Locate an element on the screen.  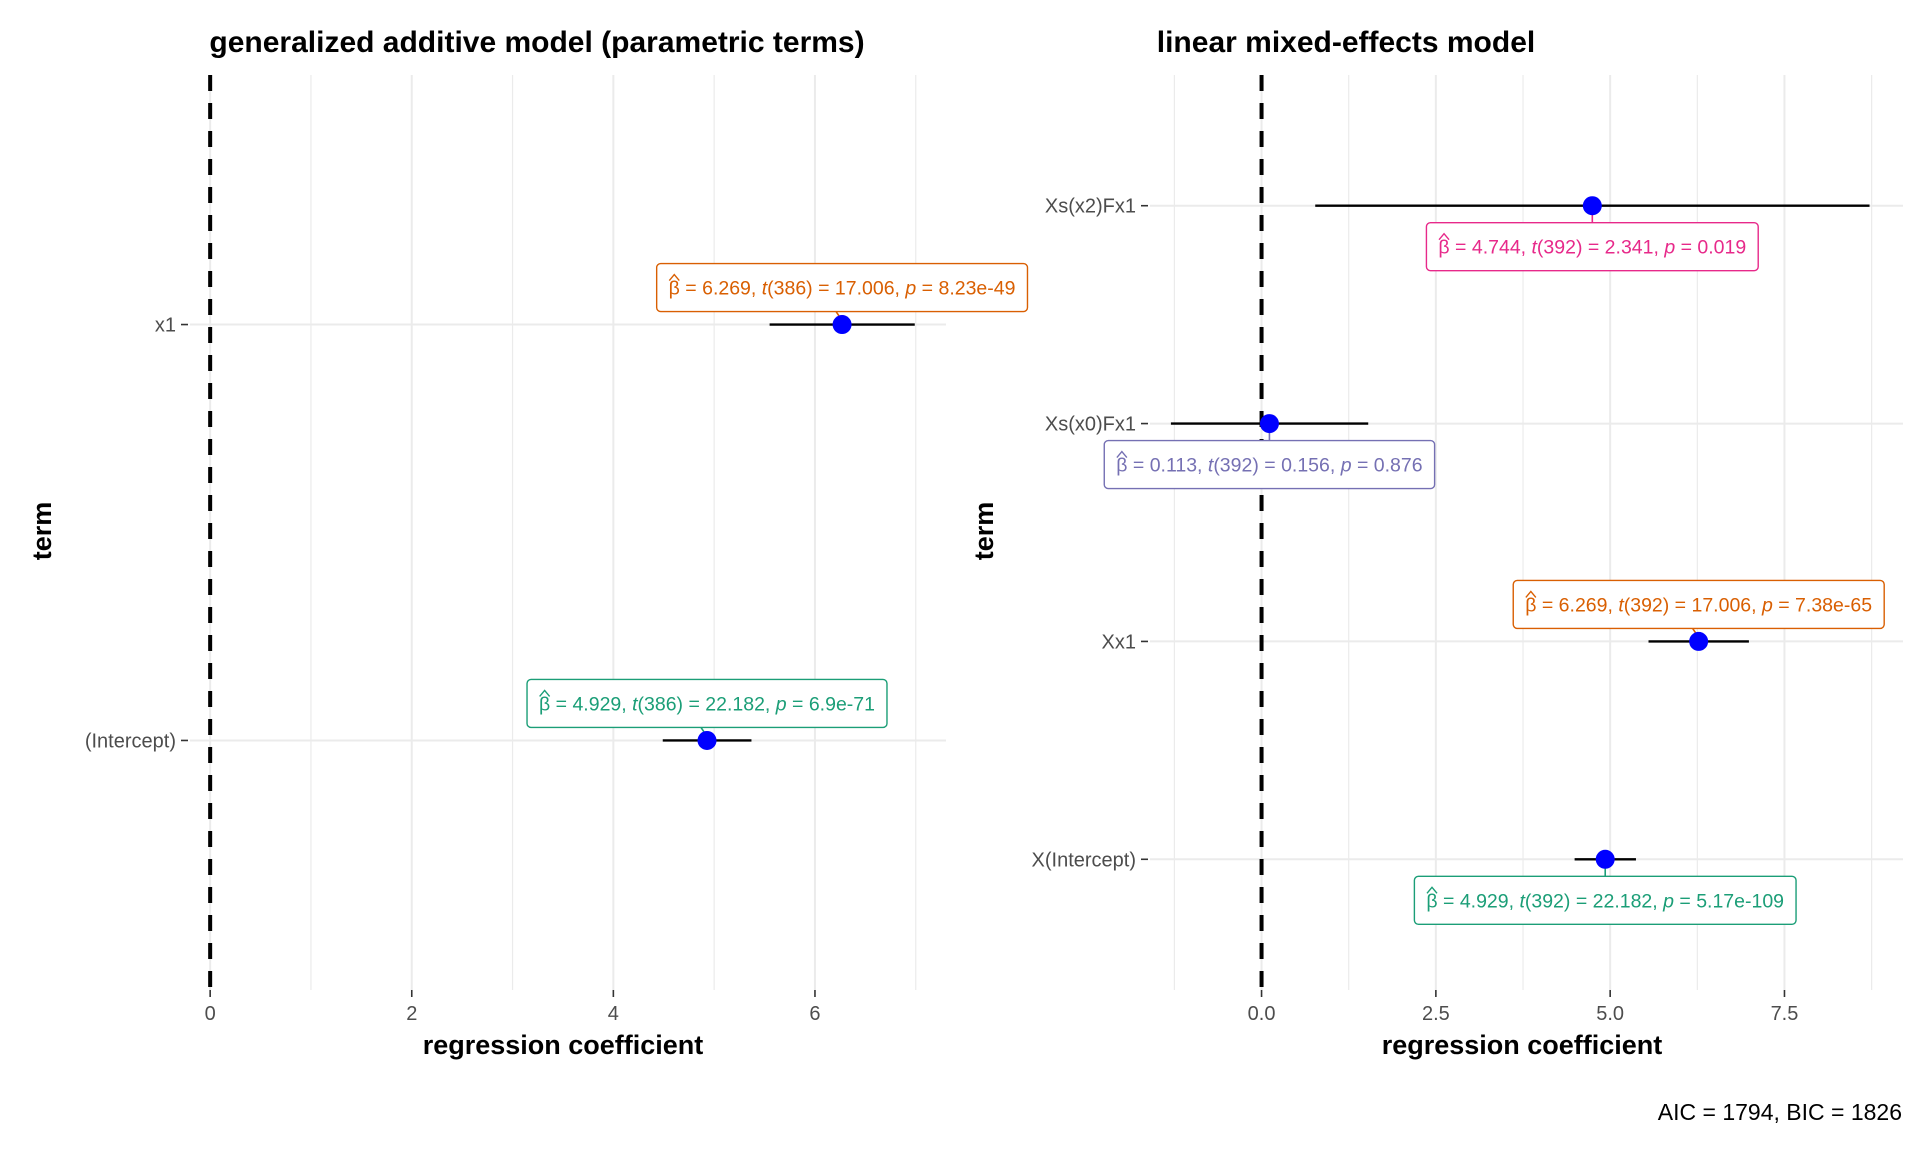
gam-x-axis-title: regression coefficient is located at coordinates (563, 1045).